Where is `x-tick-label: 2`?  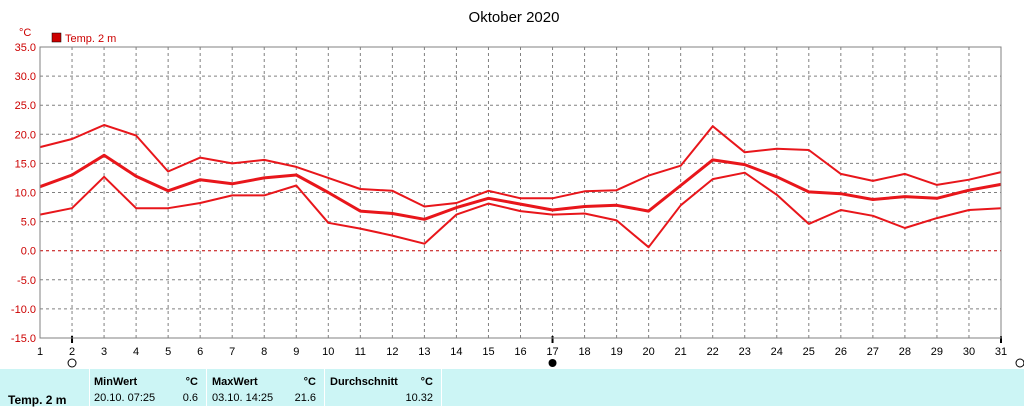
x-tick-label: 2 is located at coordinates (72, 352).